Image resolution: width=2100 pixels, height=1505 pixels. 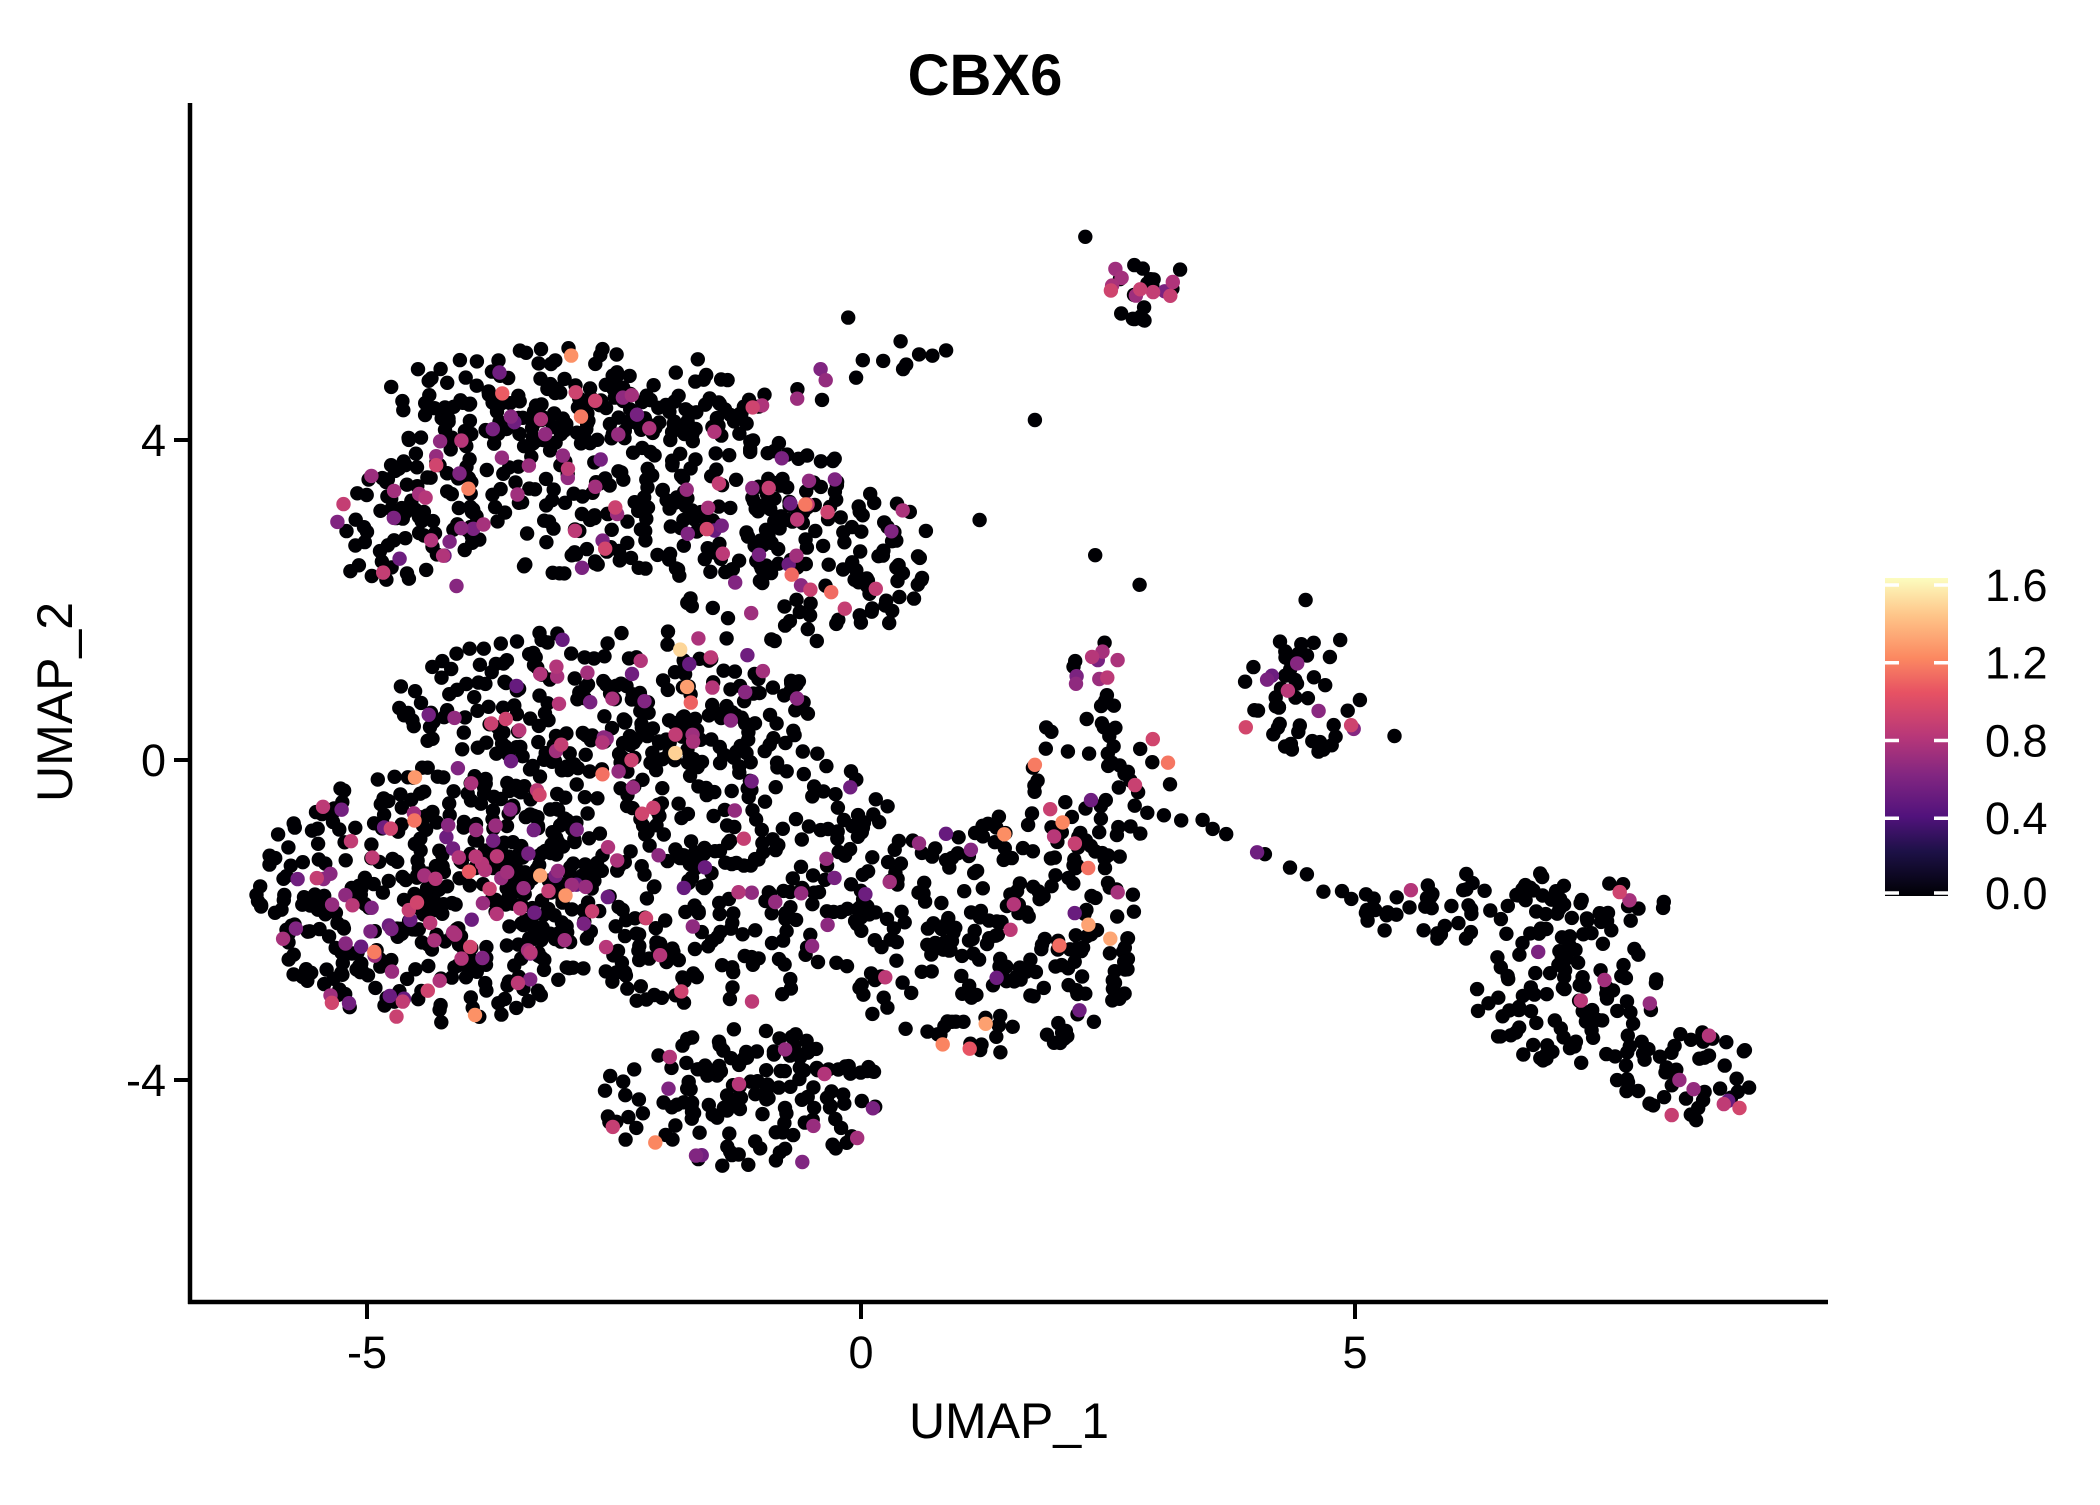 I want to click on y-tick-label: 4, so click(x=153, y=440).